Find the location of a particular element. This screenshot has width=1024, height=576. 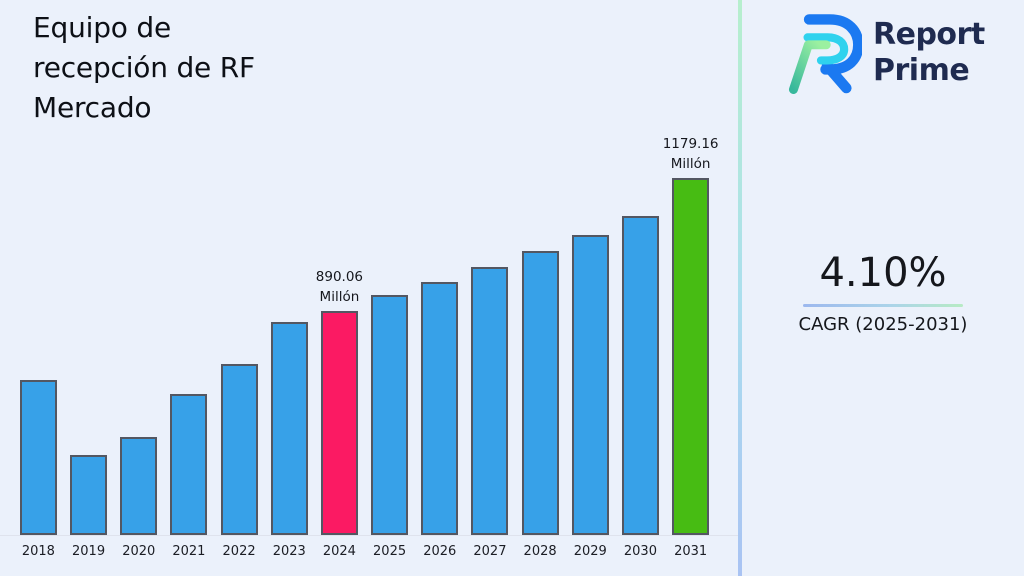

bar-value-label-2024: 890.06 Millón is located at coordinates (339, 287).